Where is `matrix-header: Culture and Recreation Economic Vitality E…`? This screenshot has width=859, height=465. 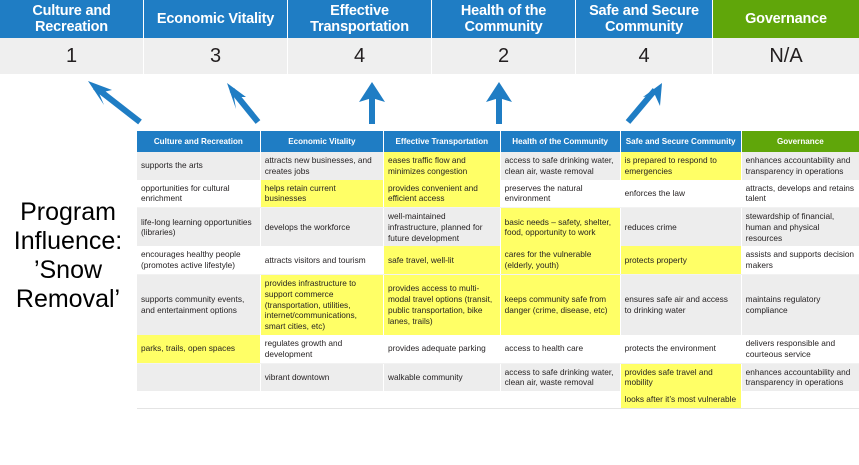
matrix-header: Culture and Recreation Economic Vitality E… is located at coordinates (498, 141).